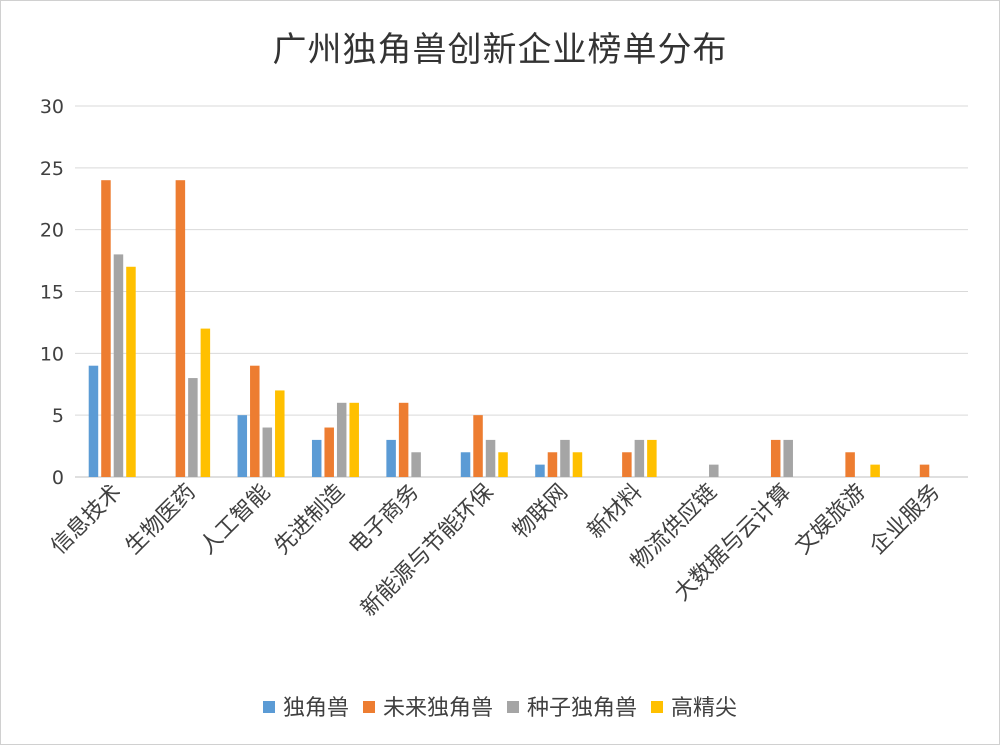  Describe the element at coordinates (52, 169) in the screenshot. I see `y-tick-label: 25` at that location.